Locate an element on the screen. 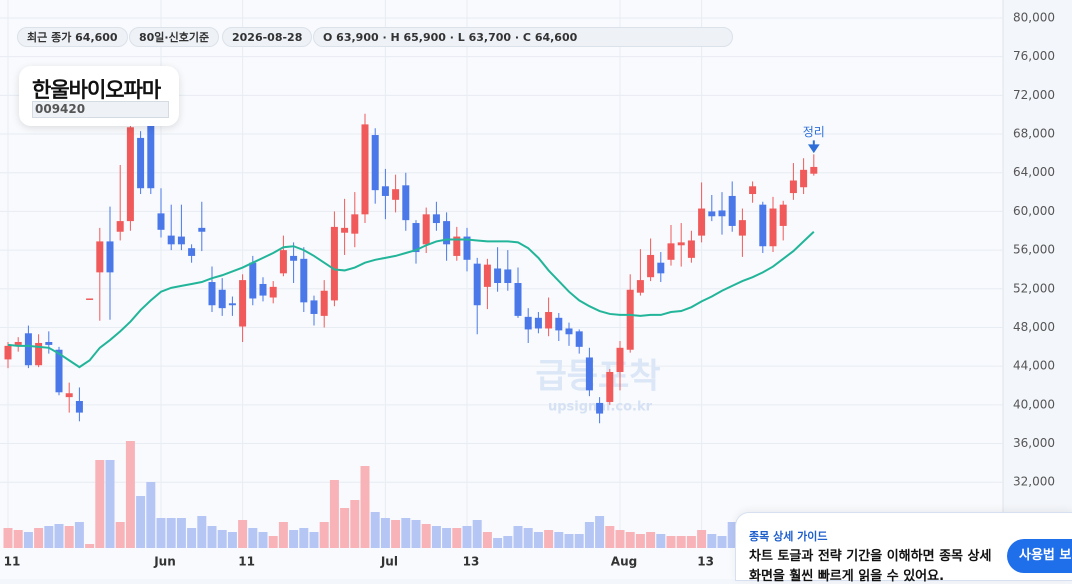 The width and height of the screenshot is (1072, 584). y-tick-label: 40,000 is located at coordinates (1034, 404).